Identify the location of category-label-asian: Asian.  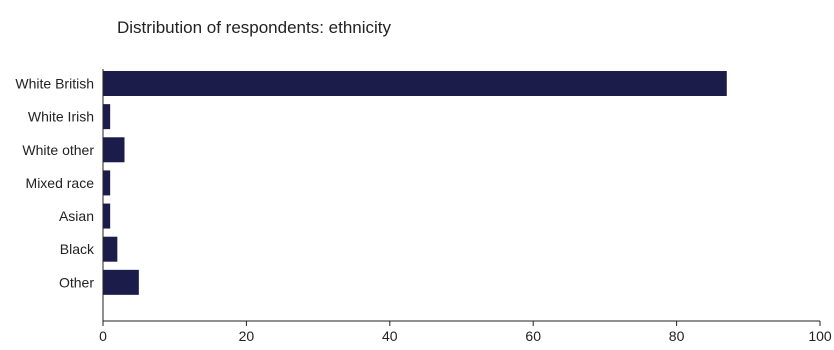
(76, 216).